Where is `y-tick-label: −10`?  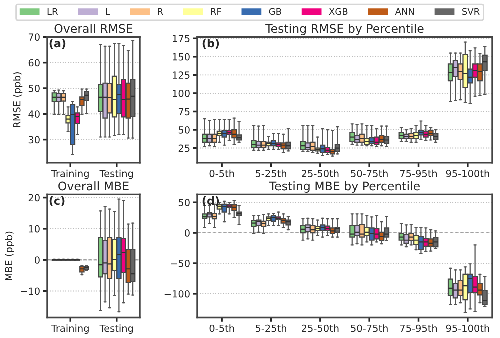
y-tick-label: −10 is located at coordinates (30, 292).